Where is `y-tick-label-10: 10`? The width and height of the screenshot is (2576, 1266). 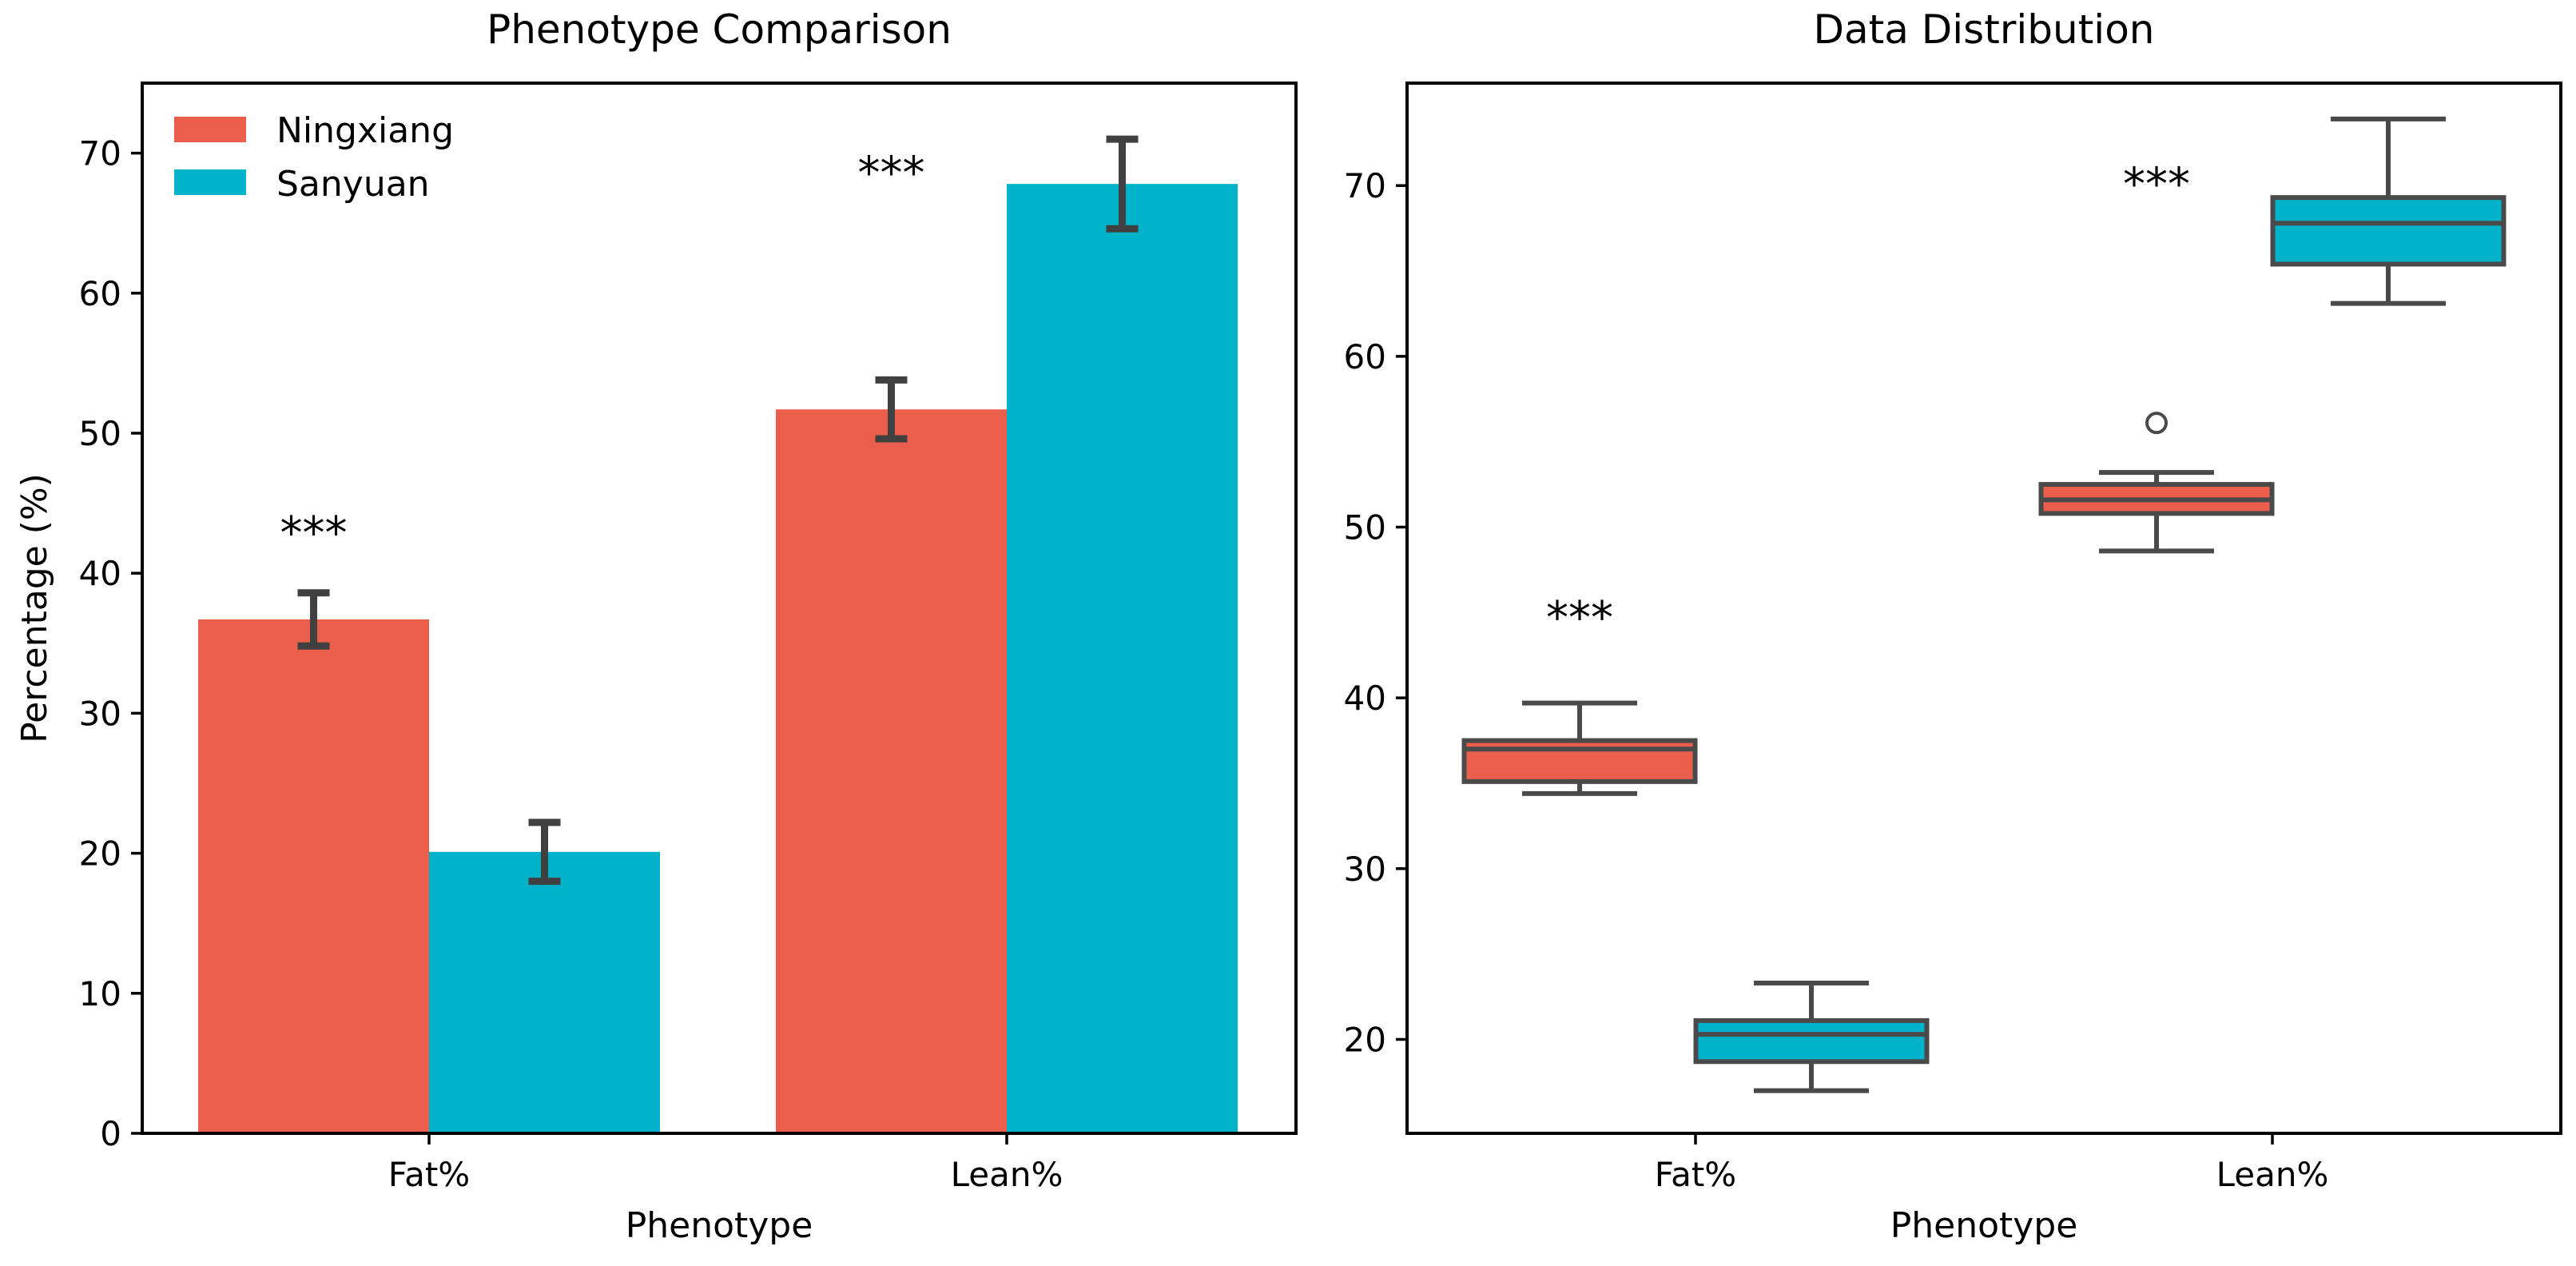 y-tick-label-10: 10 is located at coordinates (100, 993).